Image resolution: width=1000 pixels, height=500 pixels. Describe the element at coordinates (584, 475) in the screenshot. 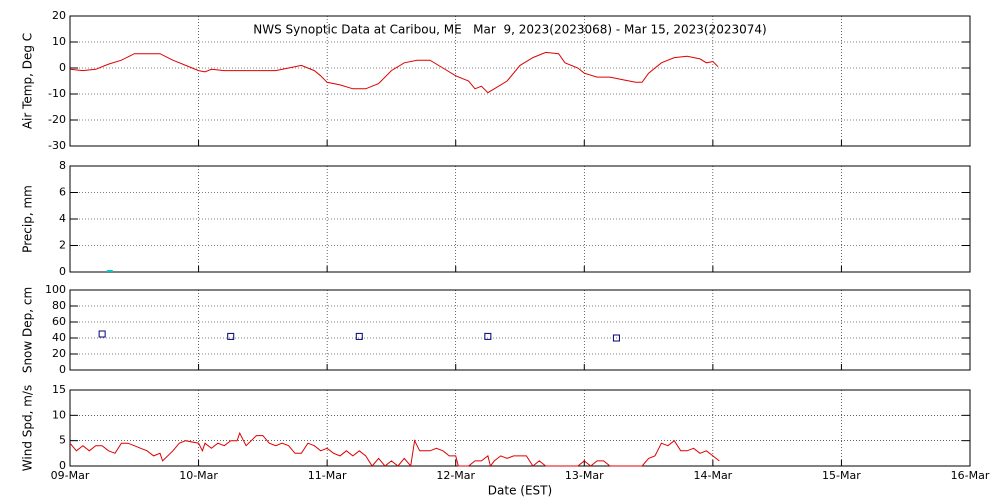

I see `x-tick-label: 13-Mar` at that location.